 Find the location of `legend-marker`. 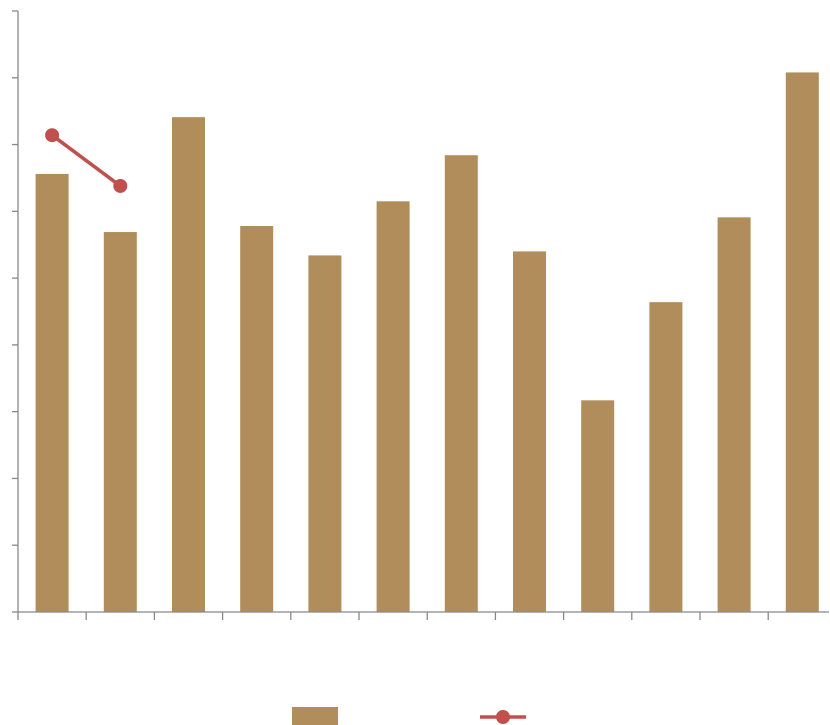

legend-marker is located at coordinates (503, 717).